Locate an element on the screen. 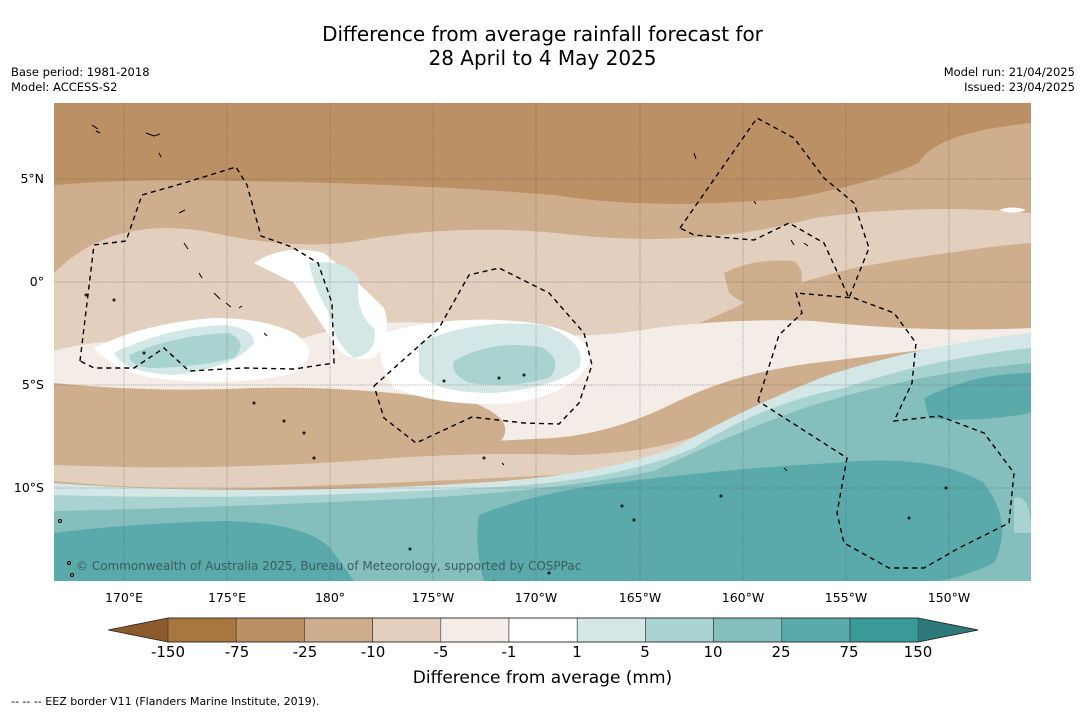  colorbar-tick: -1 is located at coordinates (509, 652).